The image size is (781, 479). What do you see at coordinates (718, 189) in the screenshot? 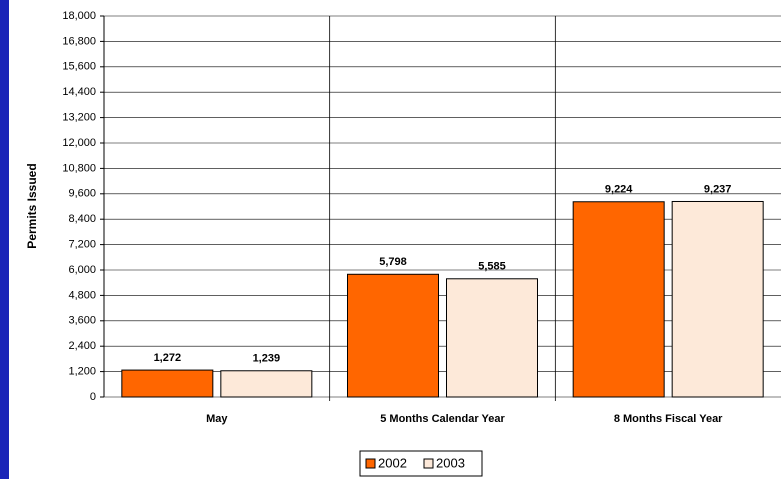
I see `value-label: 9,237` at bounding box center [718, 189].